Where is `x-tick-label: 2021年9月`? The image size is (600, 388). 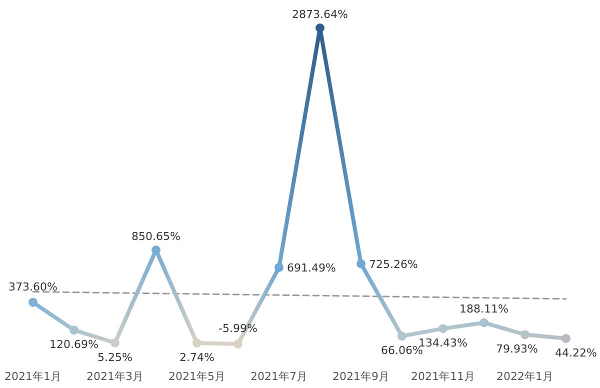
x-tick-label: 2021年9月 is located at coordinates (361, 376).